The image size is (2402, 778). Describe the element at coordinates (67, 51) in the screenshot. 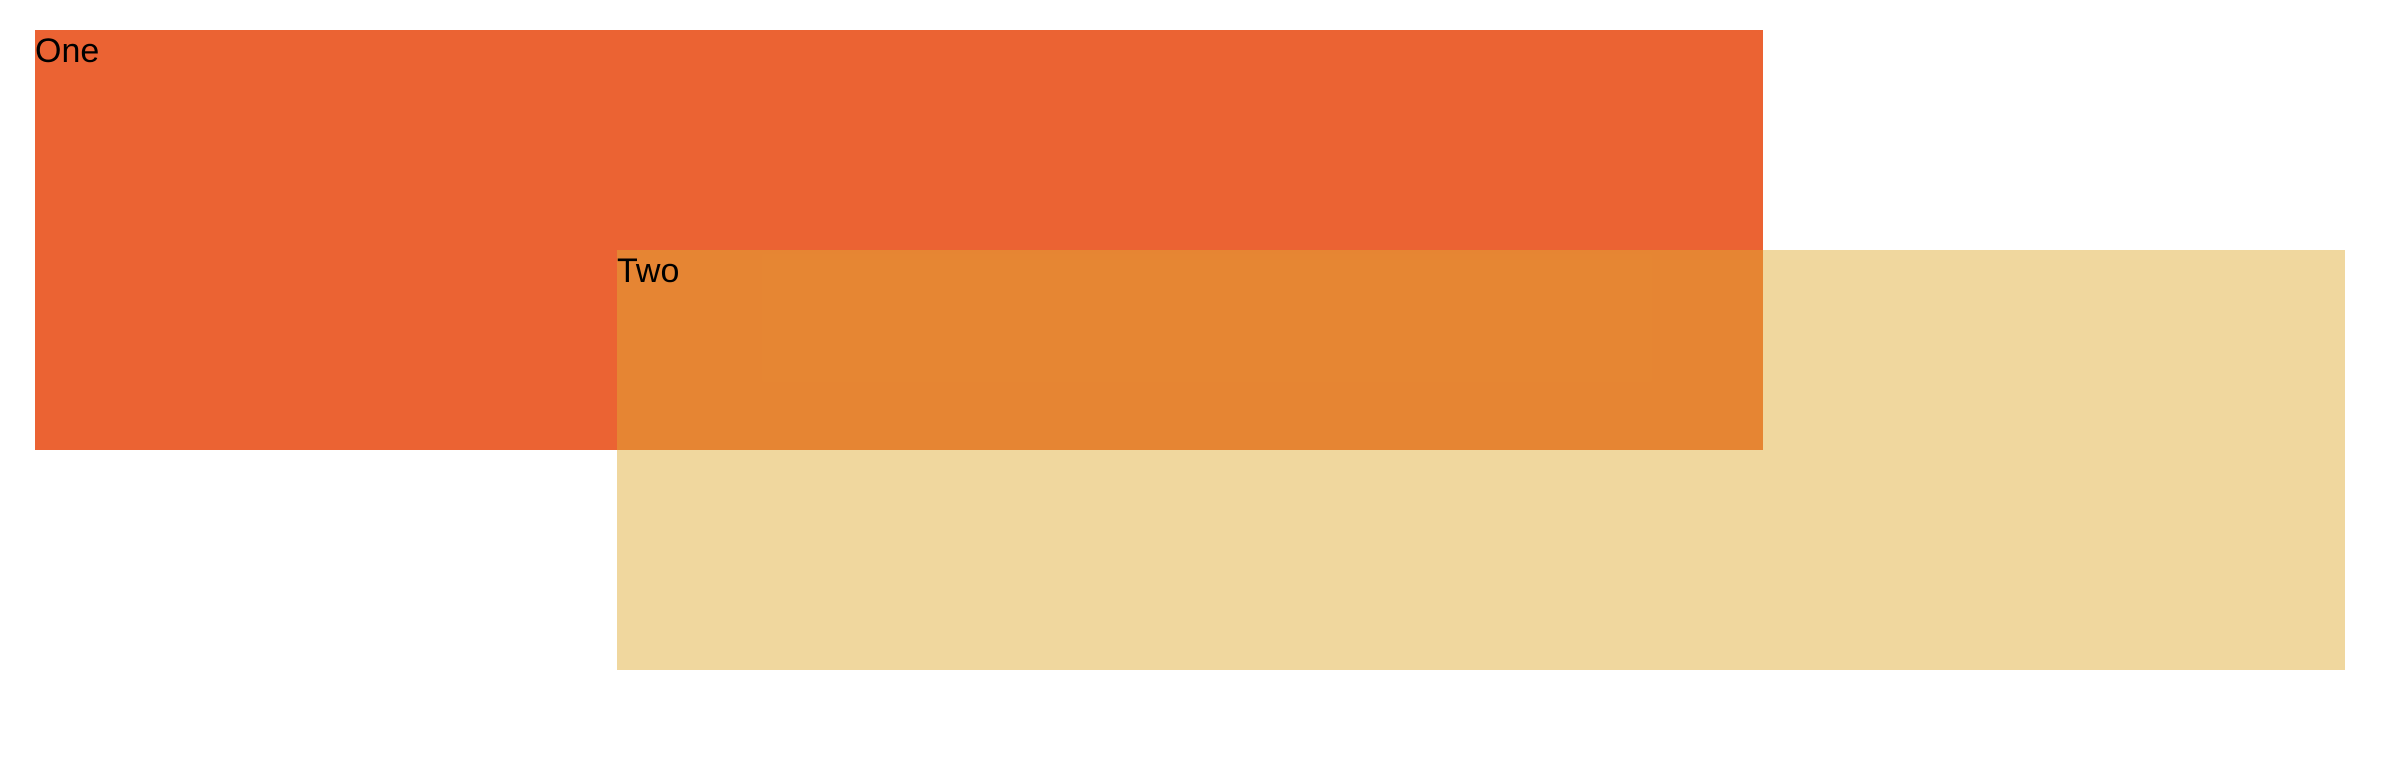

I see `box-one-label: One` at that location.